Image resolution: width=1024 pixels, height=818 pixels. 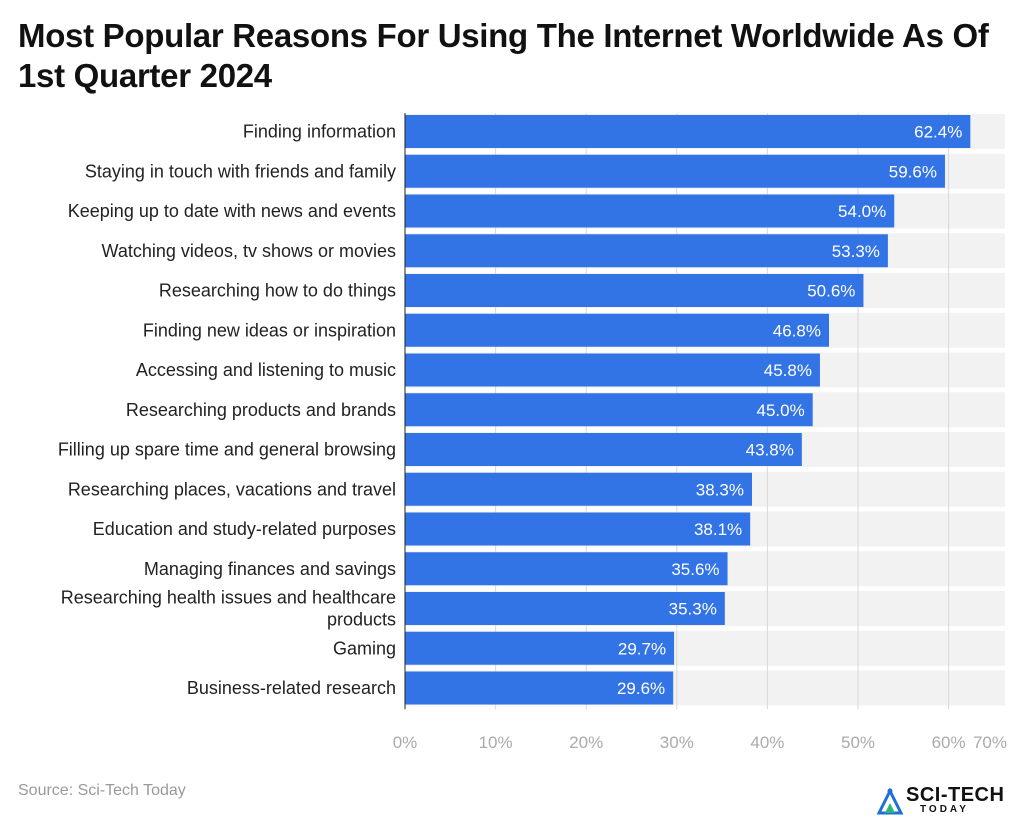 What do you see at coordinates (700, 742) in the screenshot?
I see `x-axis-tick-labels: 0% 10% 20% 30% 40% 50% 60% 70%` at bounding box center [700, 742].